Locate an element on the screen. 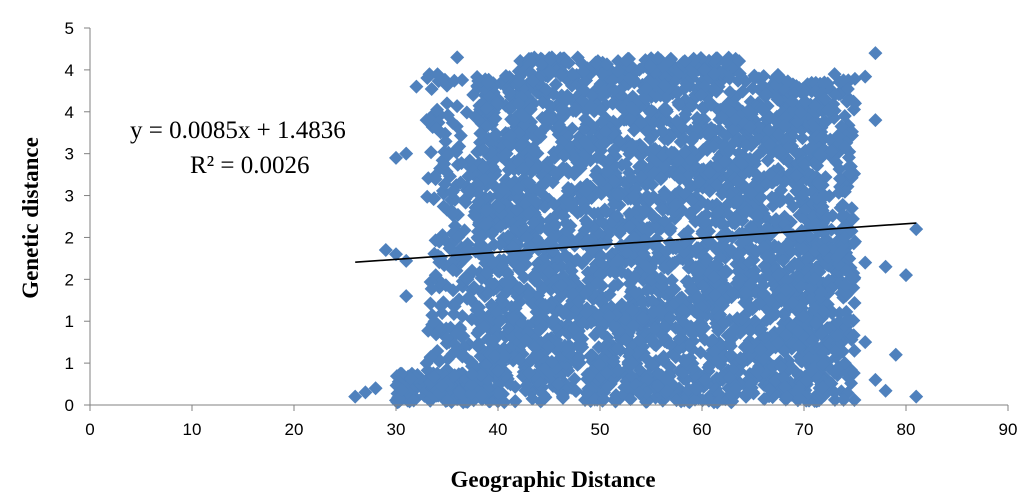 The image size is (1029, 497). trendline-equation: y = 0.0085x + 1.4836 is located at coordinates (238, 130).